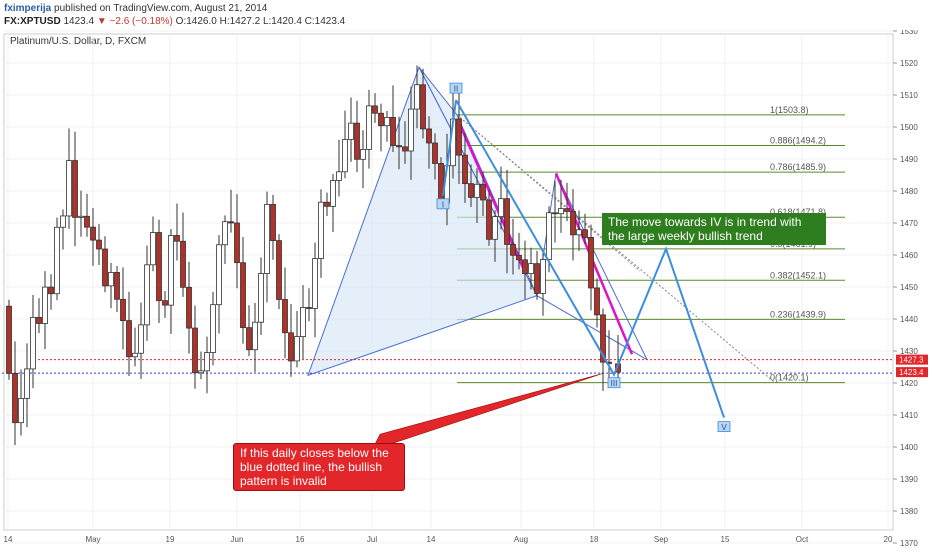 This screenshot has width=932, height=555. I want to click on y-tick-label: 1420, so click(909, 383).